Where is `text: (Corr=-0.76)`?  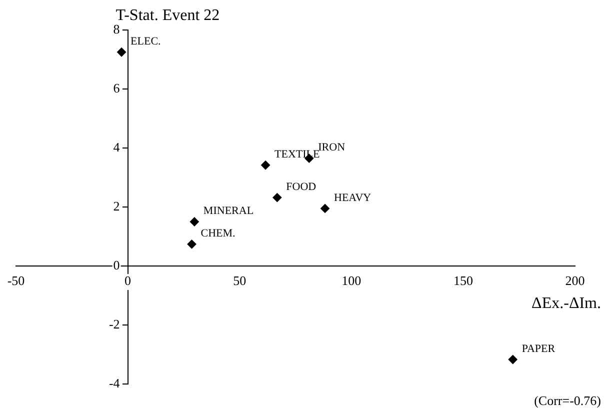
text: (Corr=-0.76) is located at coordinates (567, 400).